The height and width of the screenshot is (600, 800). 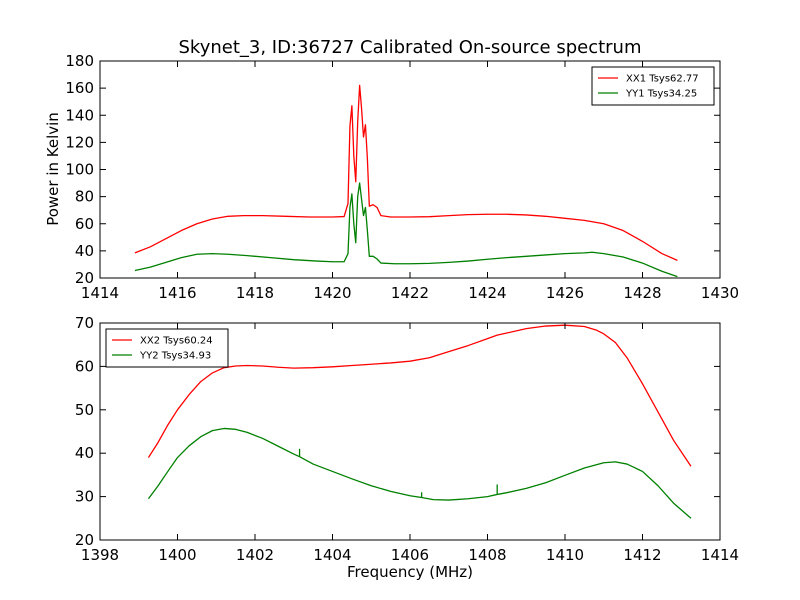 What do you see at coordinates (84, 197) in the screenshot?
I see `top-y-tick-label: 80` at bounding box center [84, 197].